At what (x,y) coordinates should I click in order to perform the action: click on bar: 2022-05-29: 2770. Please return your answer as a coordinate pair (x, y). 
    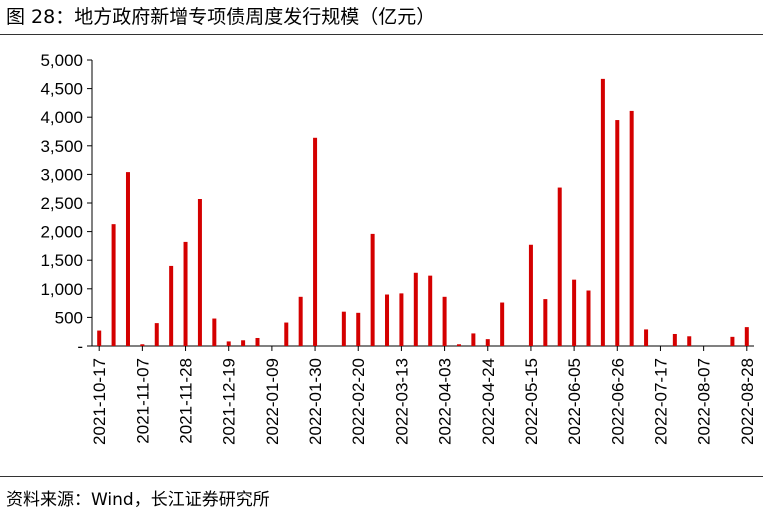
    Looking at the image, I should click on (559, 266).